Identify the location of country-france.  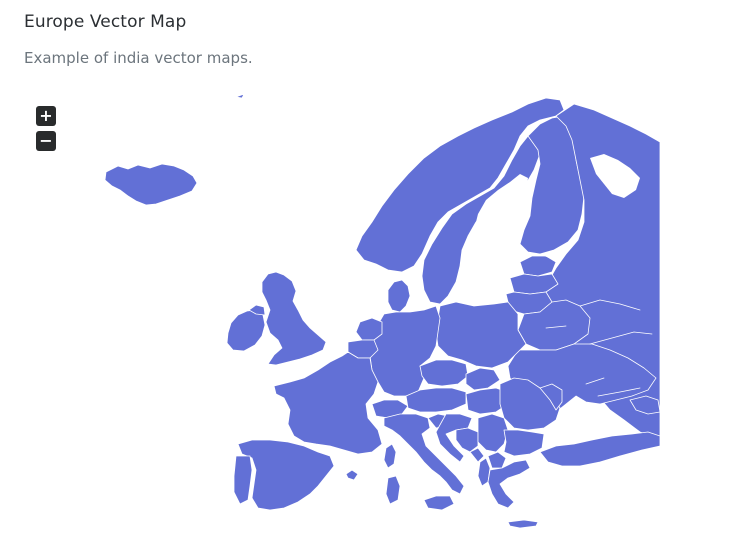
(328, 403).